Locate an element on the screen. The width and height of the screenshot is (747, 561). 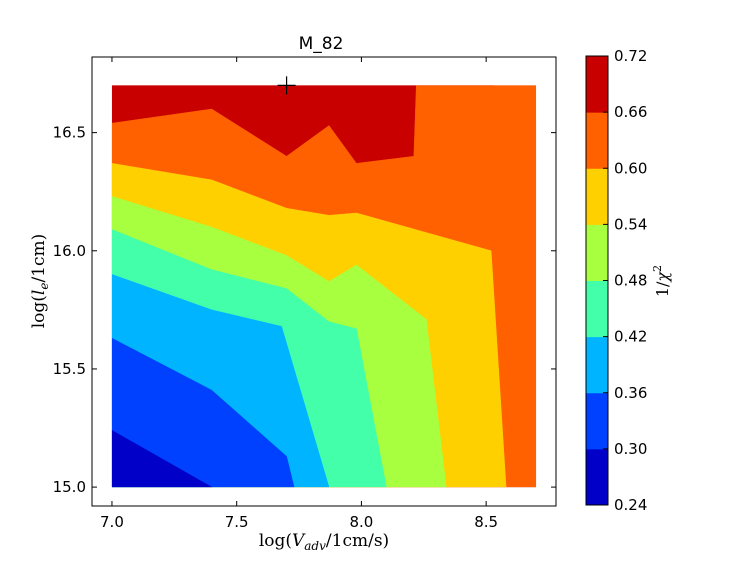
x-axis-label-prefix: log( is located at coordinates (275, 541).